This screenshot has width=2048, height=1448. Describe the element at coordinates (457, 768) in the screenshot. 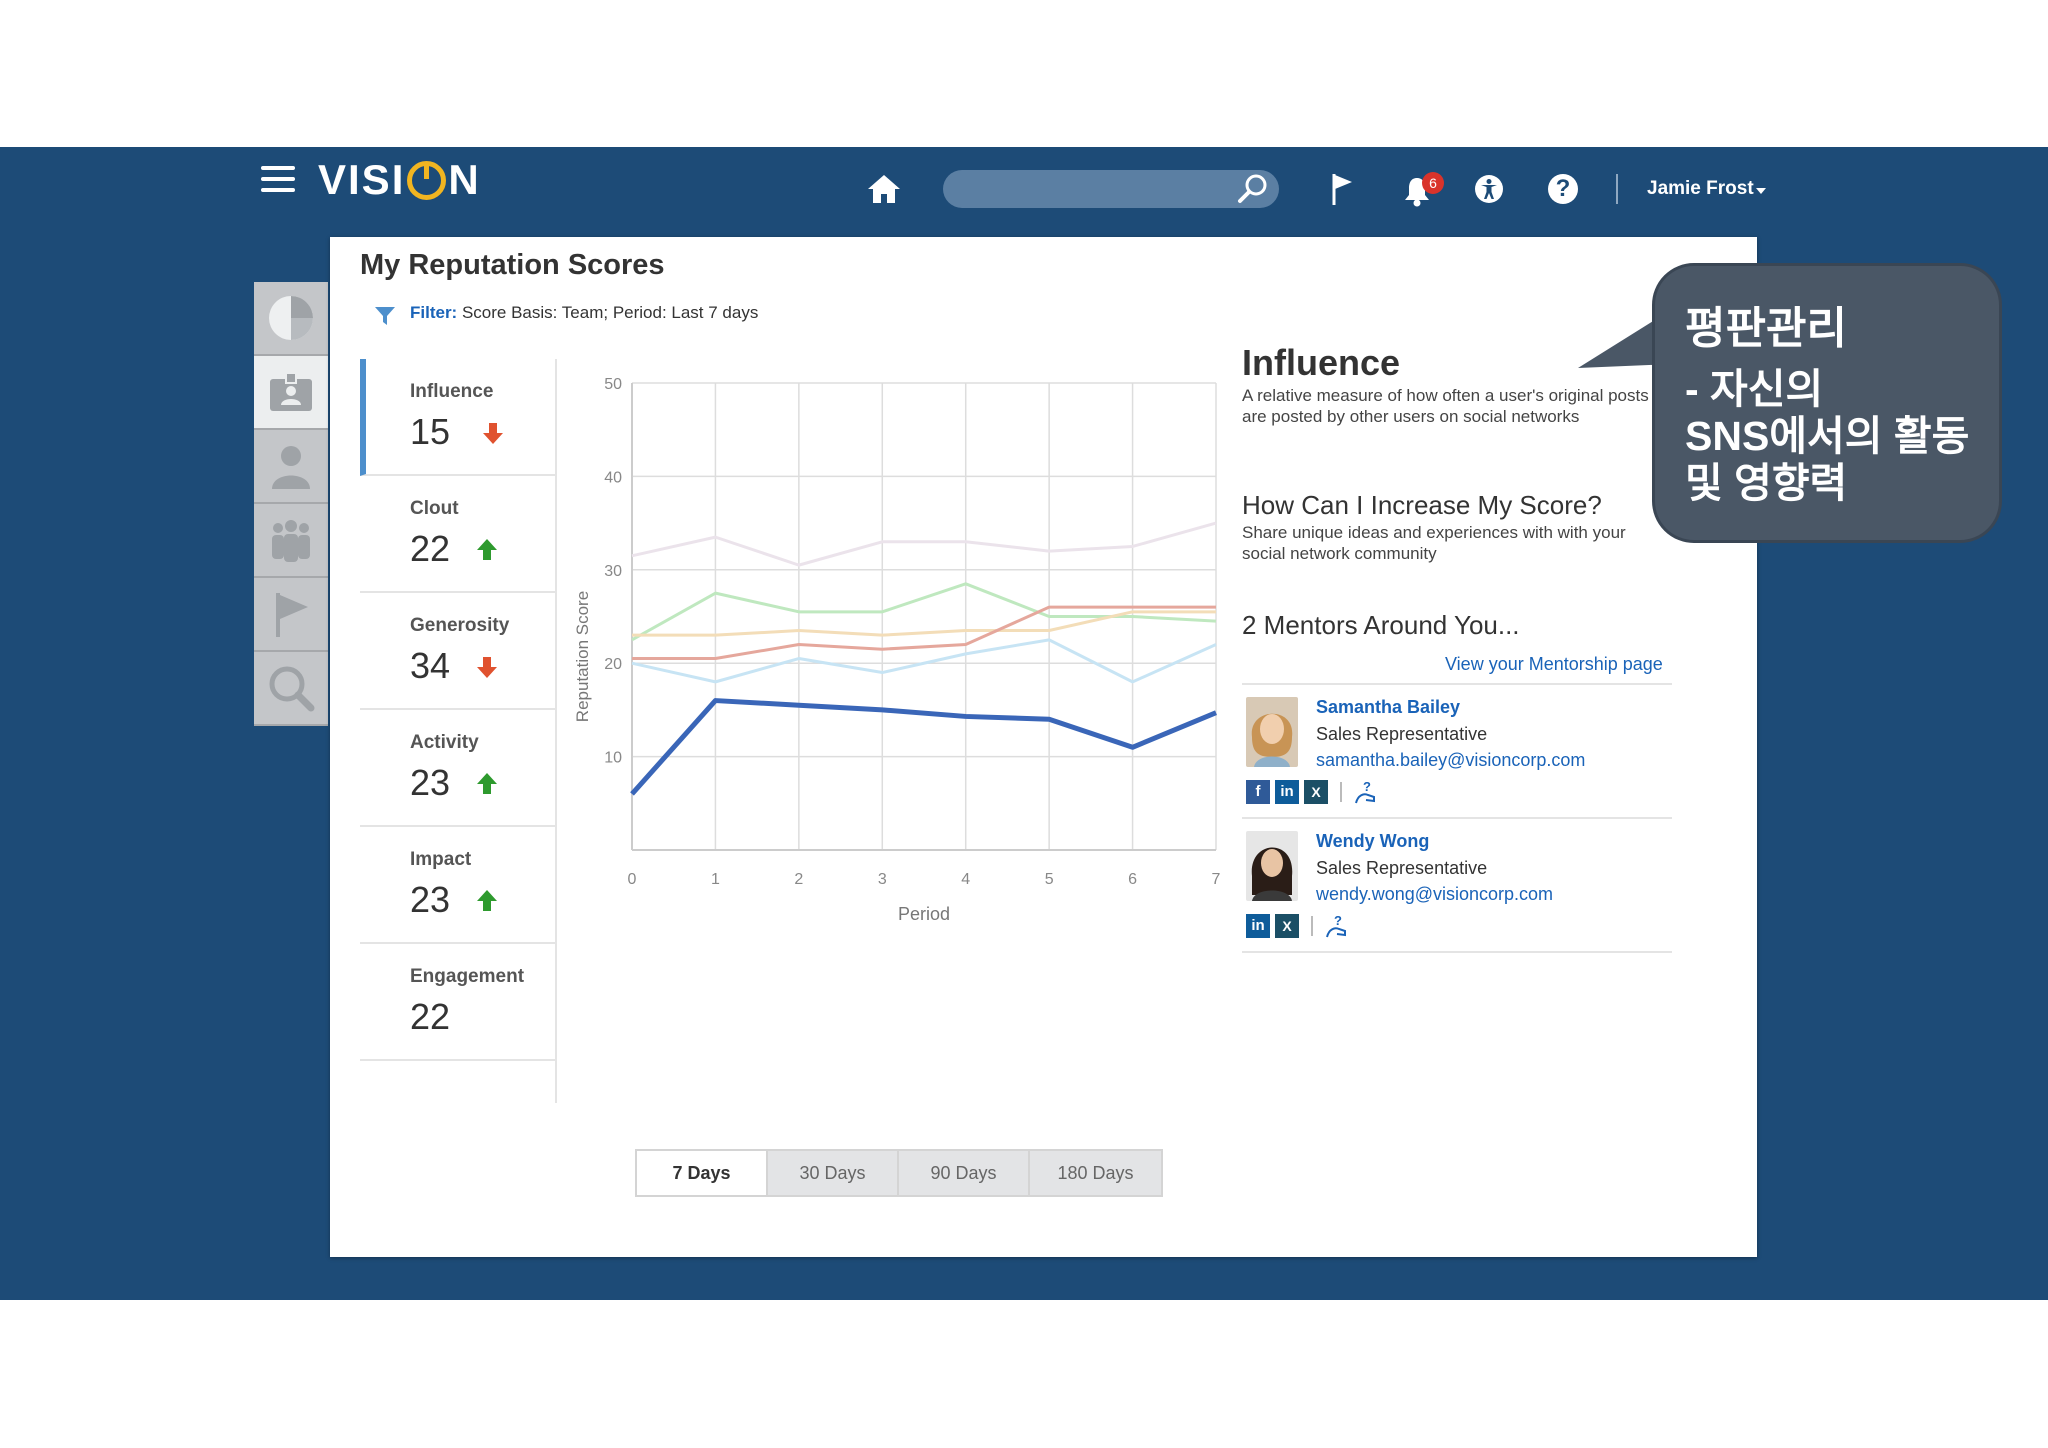

I see `metric-activity: Activity 23` at that location.